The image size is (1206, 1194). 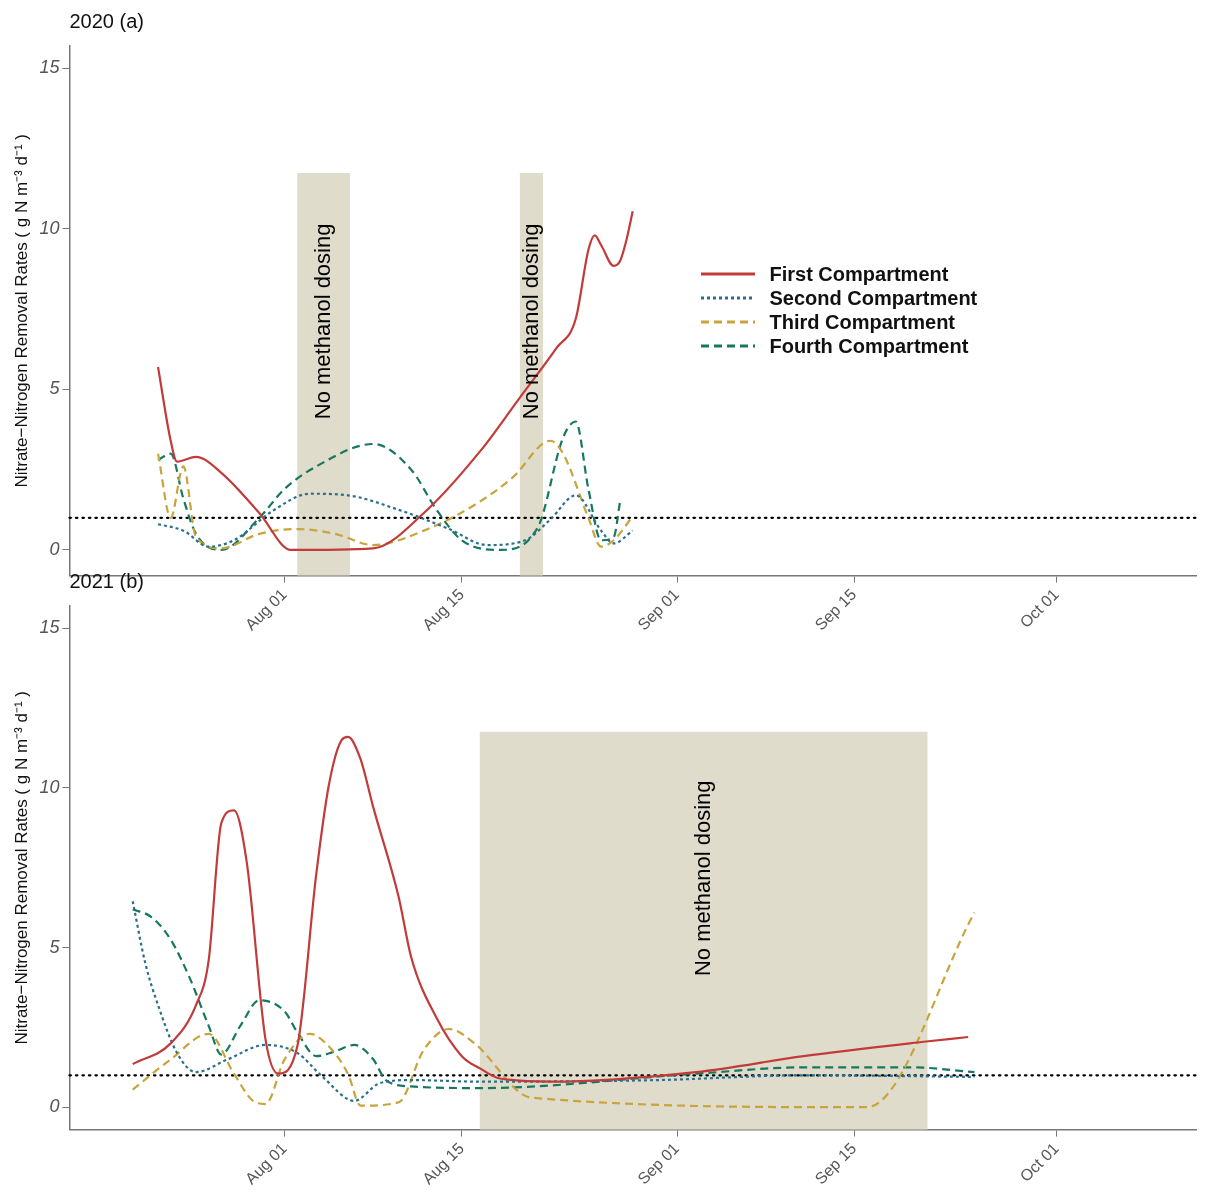 I want to click on chart-title: 2021 (b), so click(x=106, y=581).